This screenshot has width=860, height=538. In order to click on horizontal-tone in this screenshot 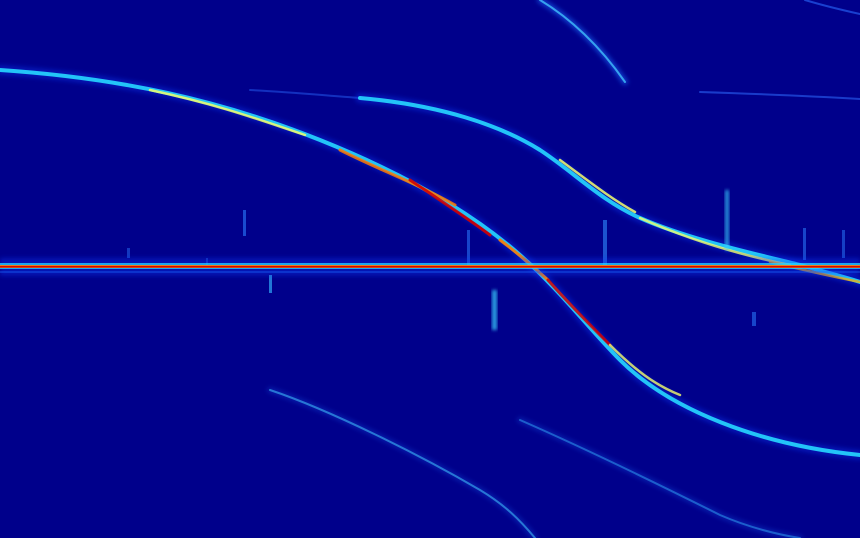, I will do `click(430, 267)`.